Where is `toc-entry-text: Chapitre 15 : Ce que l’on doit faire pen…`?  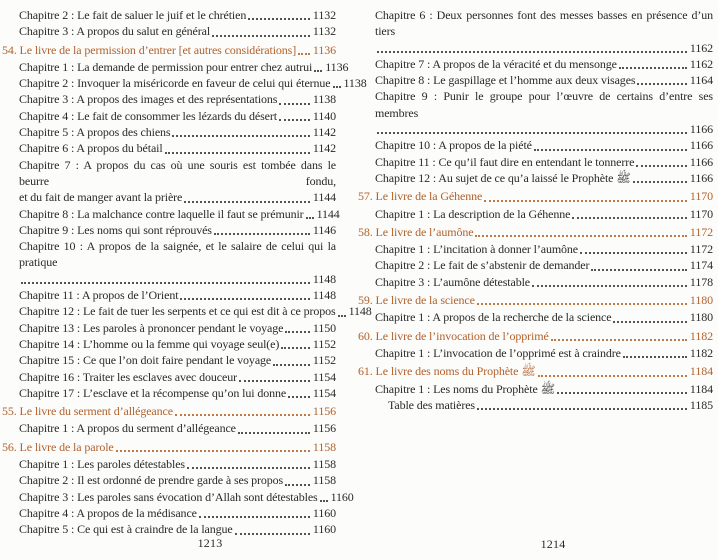 toc-entry-text: Chapitre 15 : Ce que l’on doit faire pen… is located at coordinates (145, 360).